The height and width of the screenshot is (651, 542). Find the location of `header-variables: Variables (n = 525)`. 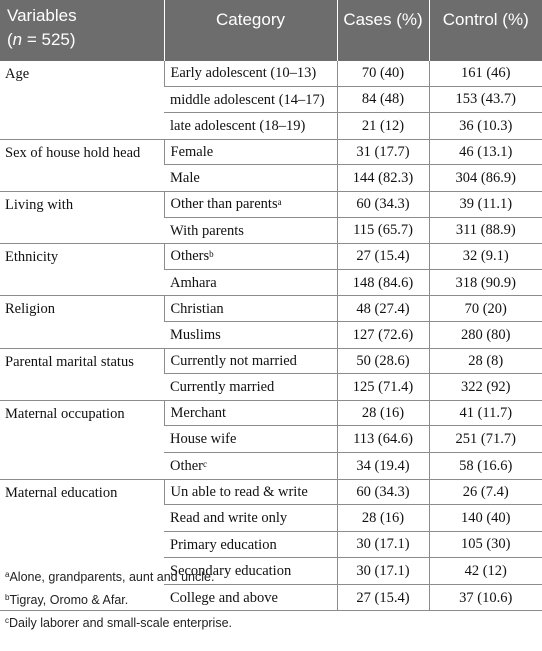

header-variables: Variables (n = 525) is located at coordinates (82, 30).